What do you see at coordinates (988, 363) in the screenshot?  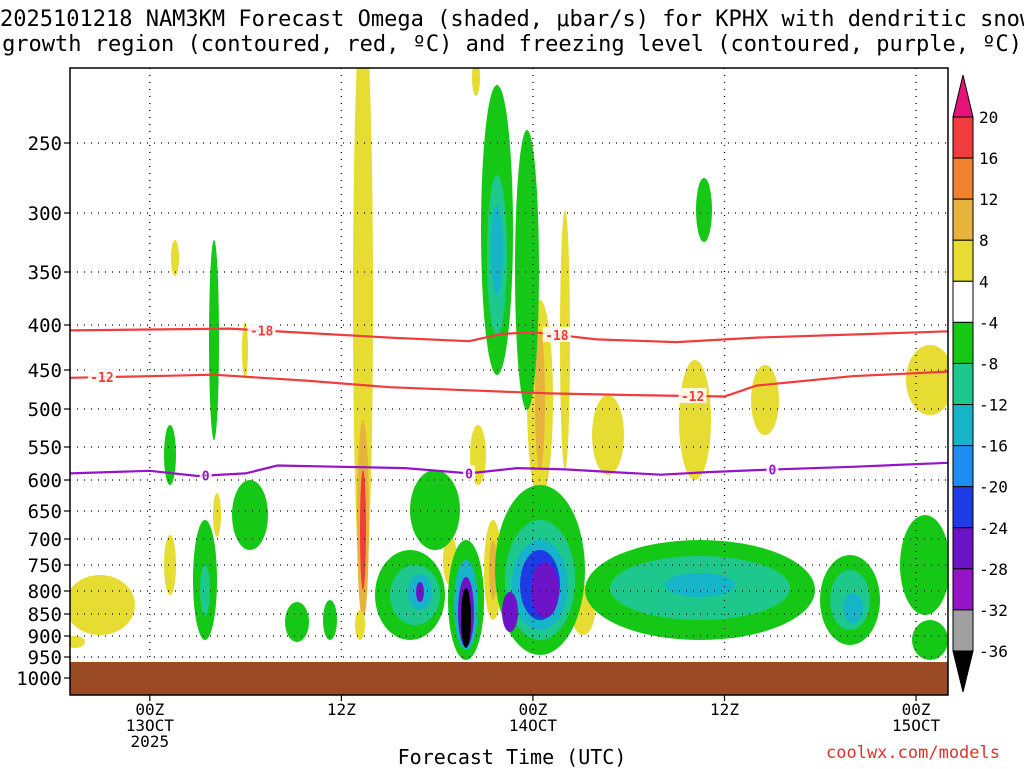 I see `colorbar-label: -8` at bounding box center [988, 363].